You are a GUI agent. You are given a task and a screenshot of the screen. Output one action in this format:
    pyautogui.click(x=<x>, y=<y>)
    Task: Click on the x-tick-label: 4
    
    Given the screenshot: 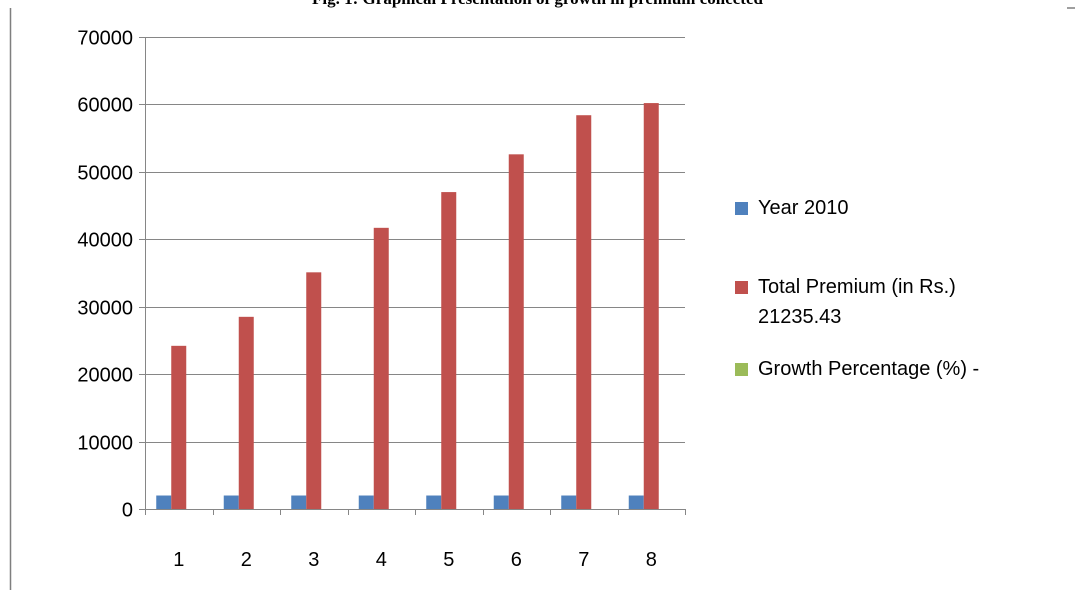 What is the action you would take?
    pyautogui.click(x=381, y=560)
    